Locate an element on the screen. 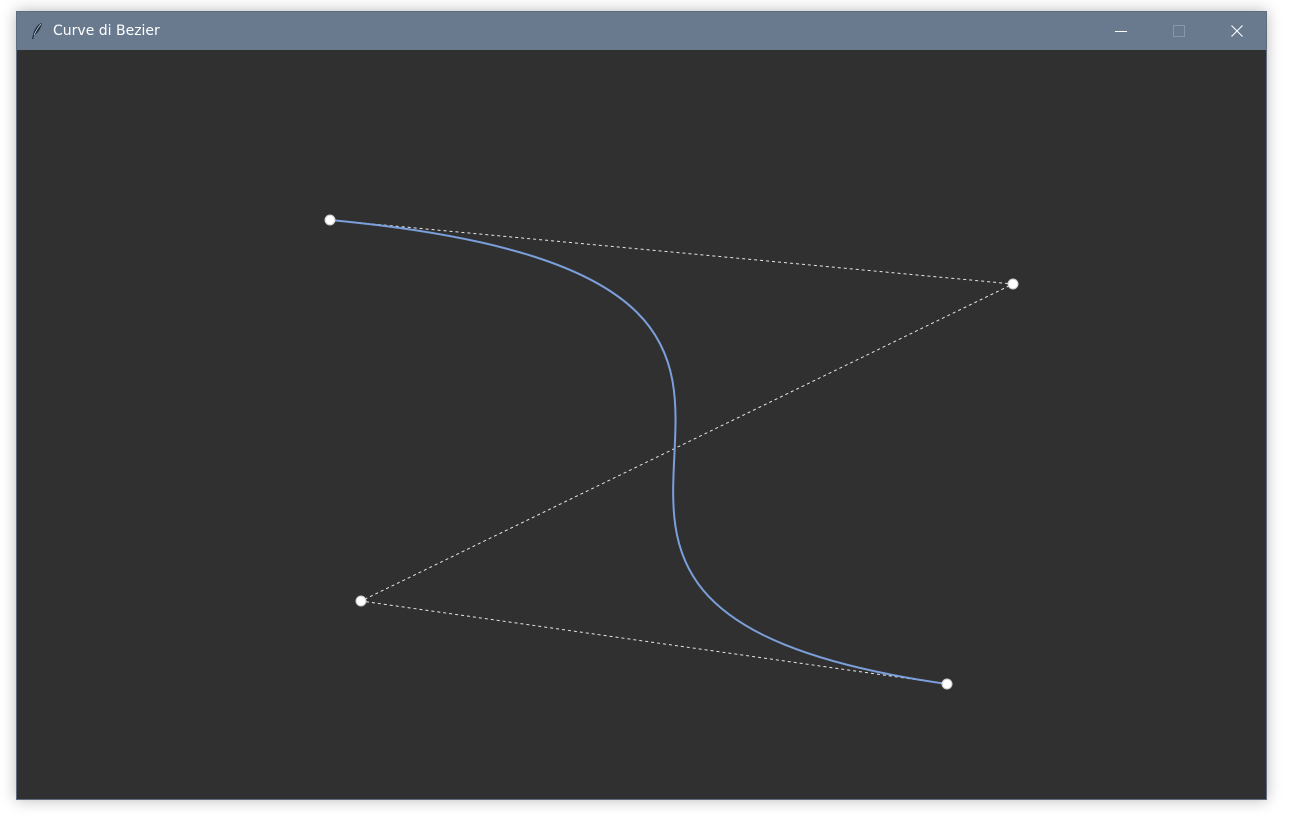  close-icon is located at coordinates (1237, 31).